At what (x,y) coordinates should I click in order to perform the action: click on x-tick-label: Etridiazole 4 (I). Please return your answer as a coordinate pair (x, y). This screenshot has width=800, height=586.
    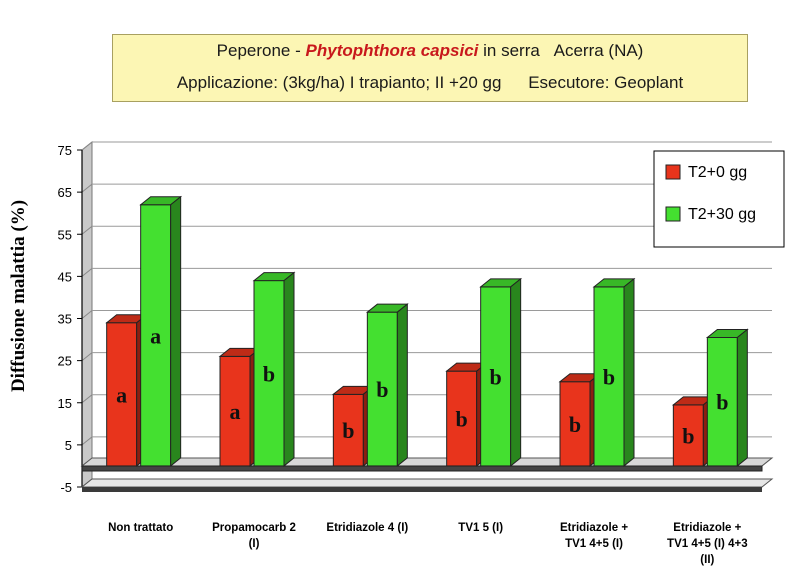
    Looking at the image, I should click on (367, 528).